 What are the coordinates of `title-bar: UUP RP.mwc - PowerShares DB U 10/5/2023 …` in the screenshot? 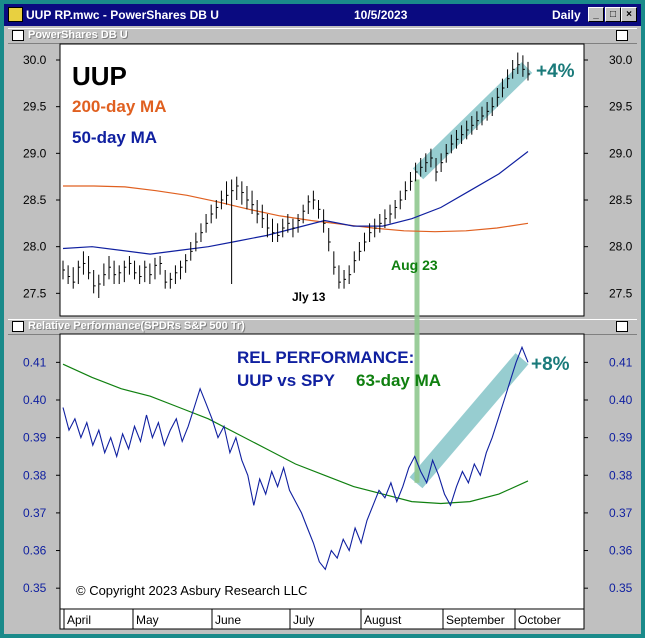 It's located at (322, 15).